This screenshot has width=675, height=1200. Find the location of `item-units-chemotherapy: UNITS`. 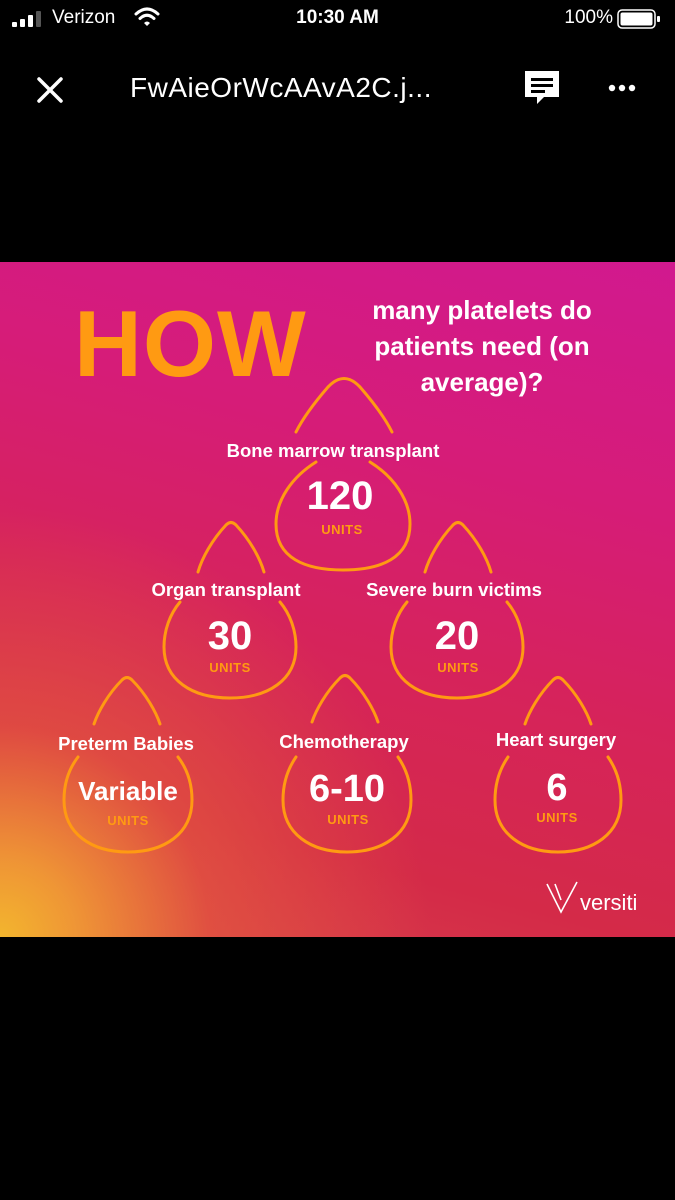

item-units-chemotherapy: UNITS is located at coordinates (348, 819).